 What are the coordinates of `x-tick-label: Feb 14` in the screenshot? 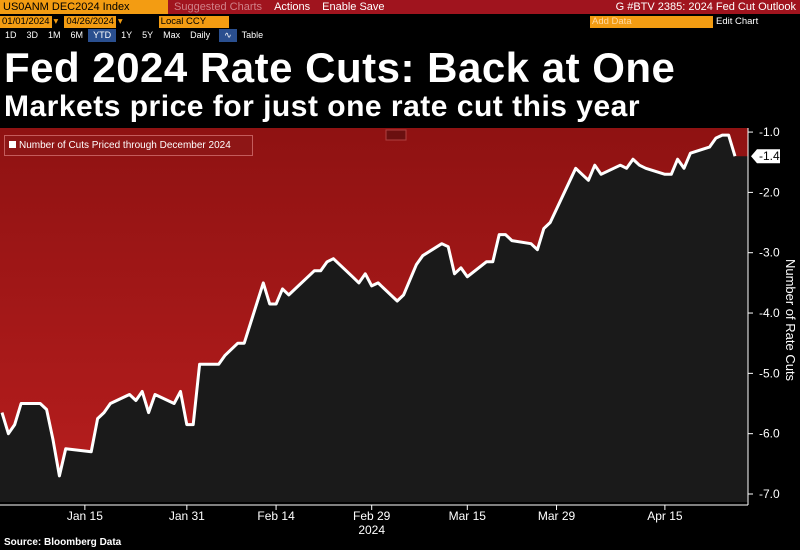 It's located at (276, 516).